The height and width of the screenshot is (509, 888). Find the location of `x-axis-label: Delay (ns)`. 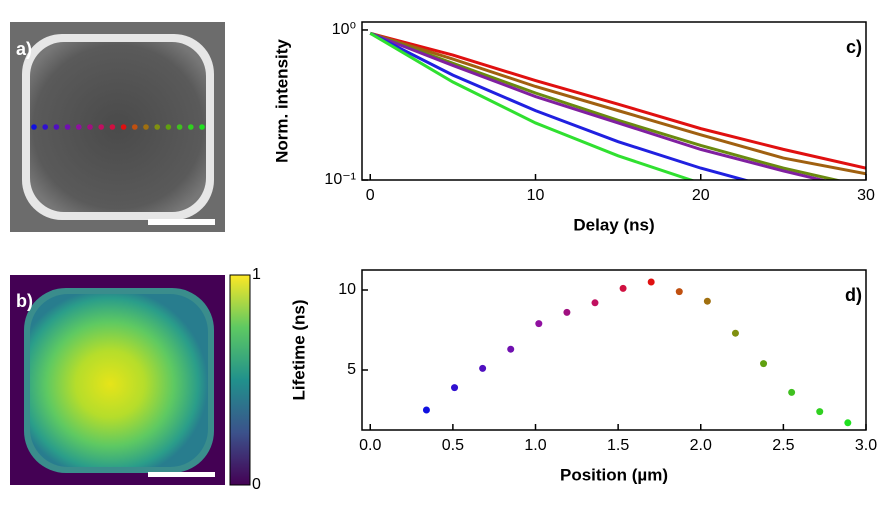

x-axis-label: Delay (ns) is located at coordinates (613, 224).